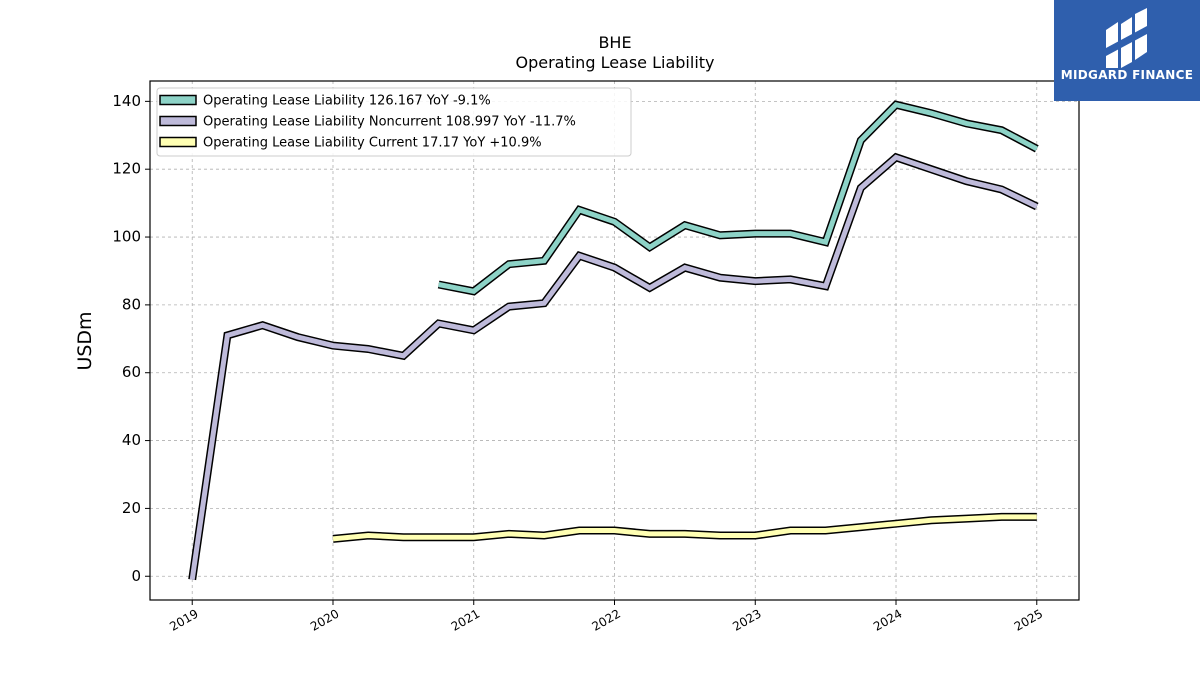 The image size is (1200, 675). What do you see at coordinates (183, 619) in the screenshot?
I see `x-tick-label: 2019` at bounding box center [183, 619].